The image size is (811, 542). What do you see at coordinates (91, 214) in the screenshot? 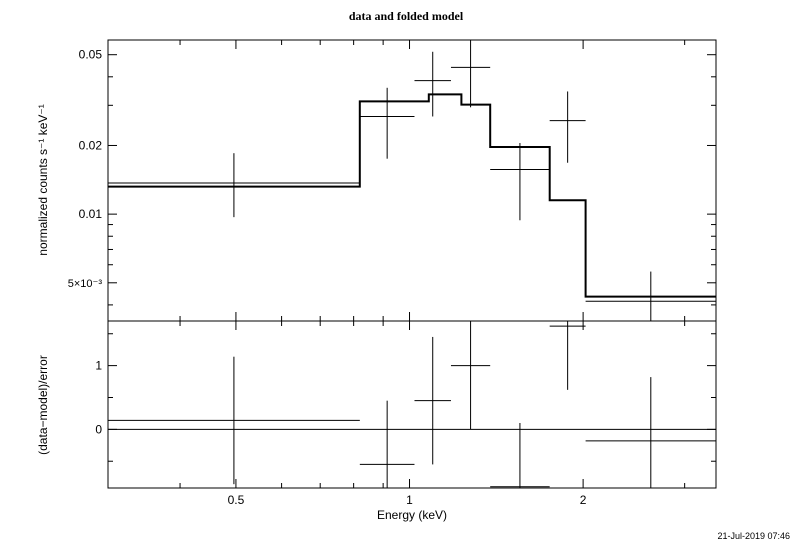
I see `y-tick-label: 0.01` at bounding box center [91, 214].